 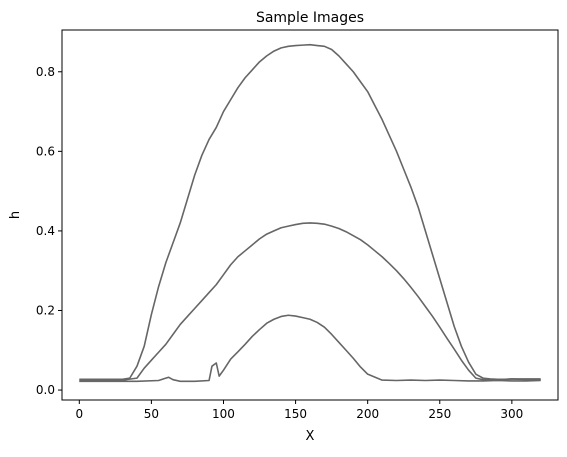 What do you see at coordinates (223, 414) in the screenshot?
I see `x-tick-label: 100` at bounding box center [223, 414].